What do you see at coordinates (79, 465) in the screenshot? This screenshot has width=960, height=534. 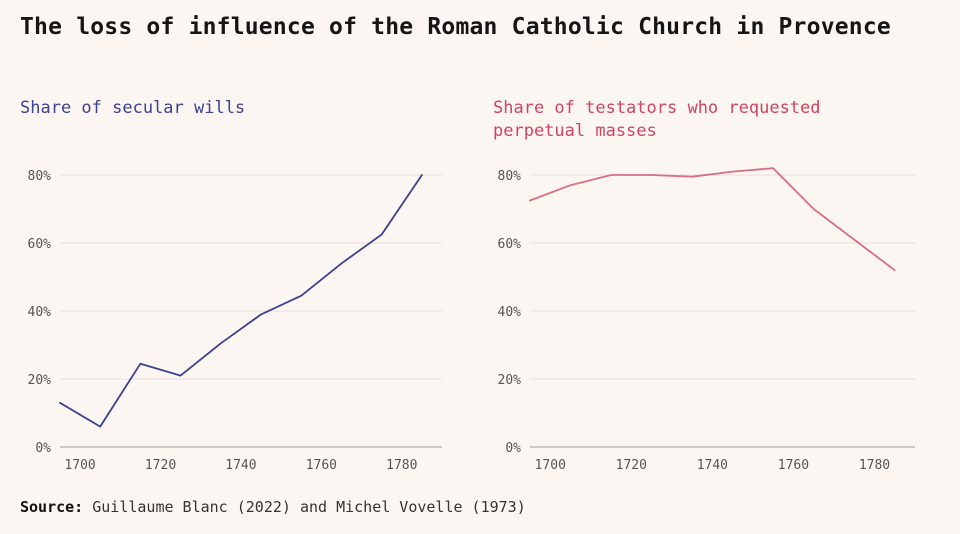 I see `left-x-tick-label: 1700` at bounding box center [79, 465].